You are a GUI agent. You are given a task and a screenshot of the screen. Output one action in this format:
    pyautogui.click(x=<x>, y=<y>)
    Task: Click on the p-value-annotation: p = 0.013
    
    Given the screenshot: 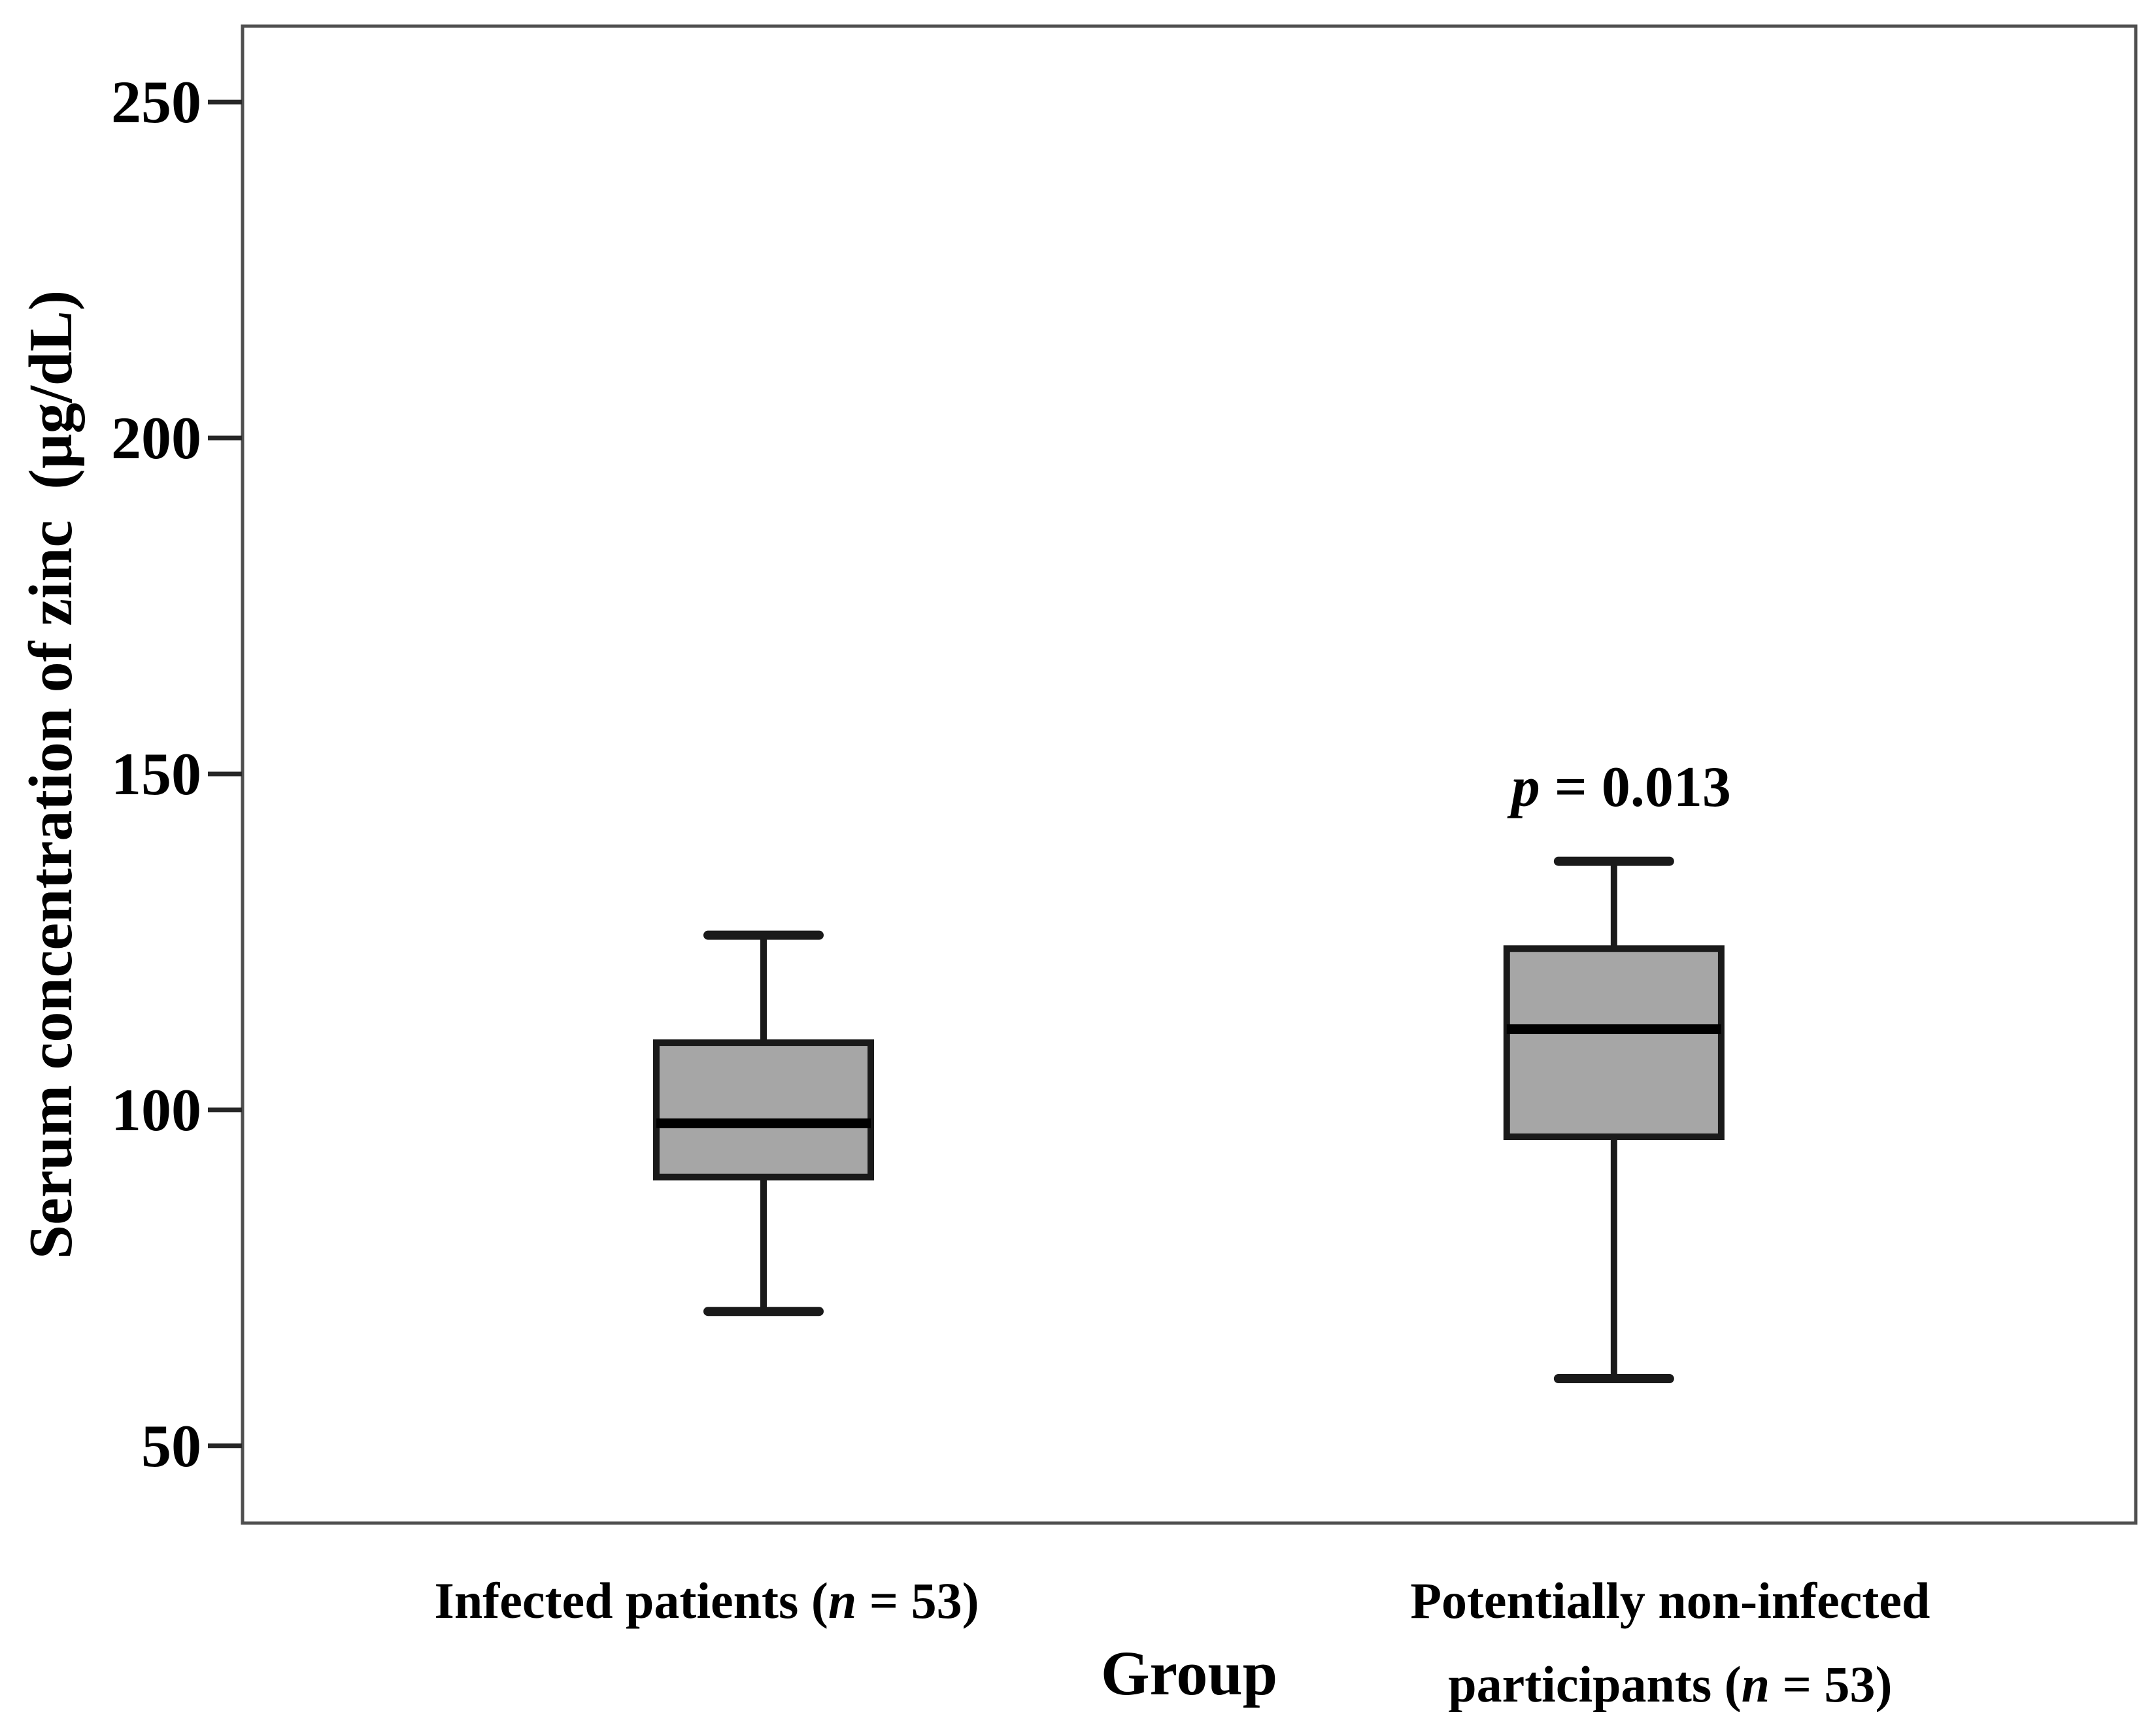 What is the action you would take?
    pyautogui.click(x=1621, y=788)
    